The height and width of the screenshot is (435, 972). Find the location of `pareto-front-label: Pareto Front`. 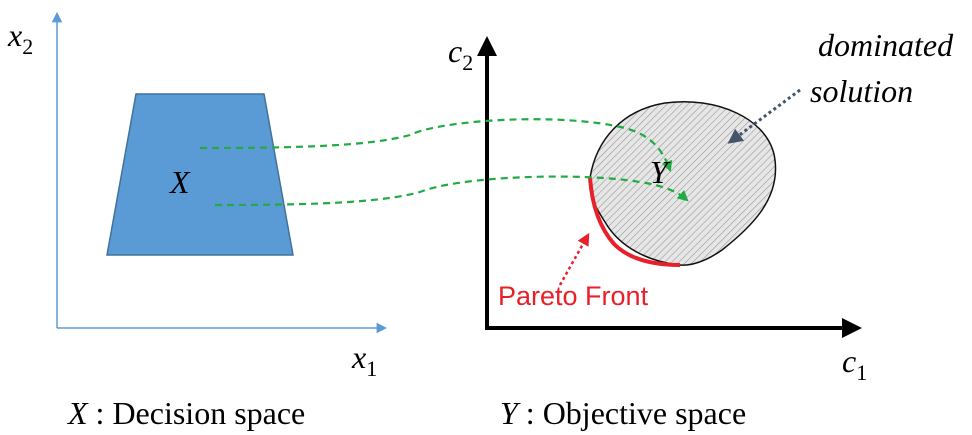

pareto-front-label: Pareto Front is located at coordinates (573, 296).